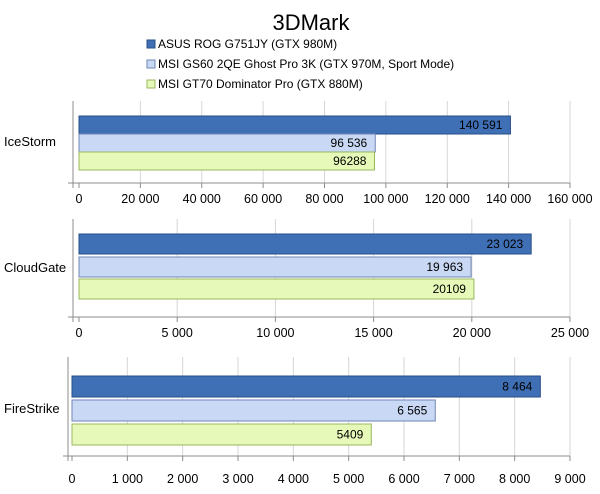  Describe the element at coordinates (349, 143) in the screenshot. I see `data-label: 96 536` at that location.